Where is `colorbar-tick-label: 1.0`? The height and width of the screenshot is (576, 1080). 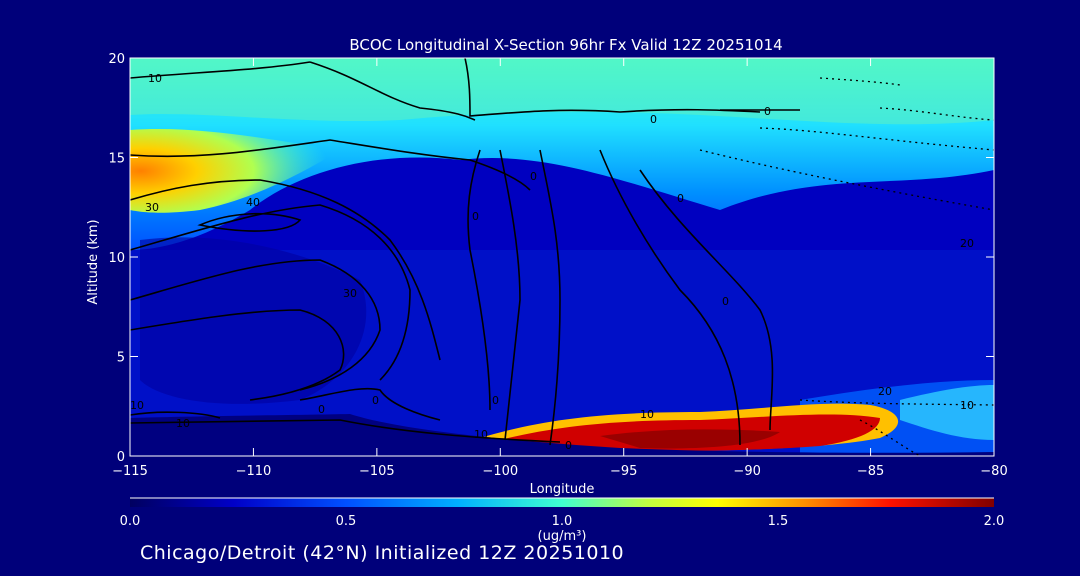 colorbar-tick-label: 1.0 is located at coordinates (562, 521).